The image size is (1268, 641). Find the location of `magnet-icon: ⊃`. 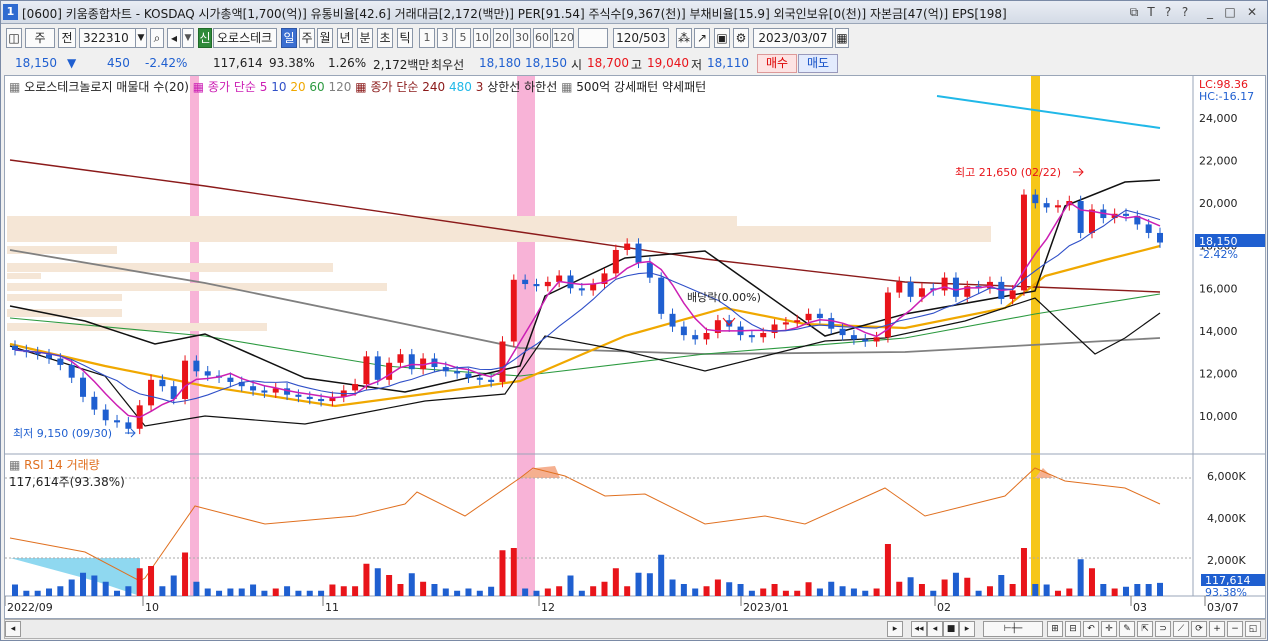

magnet-icon: ⊃ is located at coordinates (1163, 629).